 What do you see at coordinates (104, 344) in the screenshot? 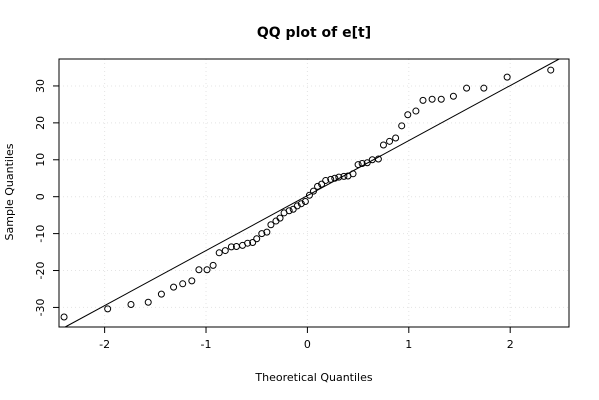
I see `x-tick-label-0: -2` at bounding box center [104, 344].